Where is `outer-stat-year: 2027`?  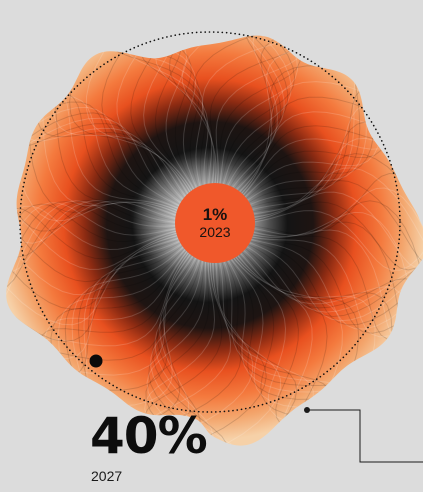
outer-stat-year: 2027 is located at coordinates (107, 476).